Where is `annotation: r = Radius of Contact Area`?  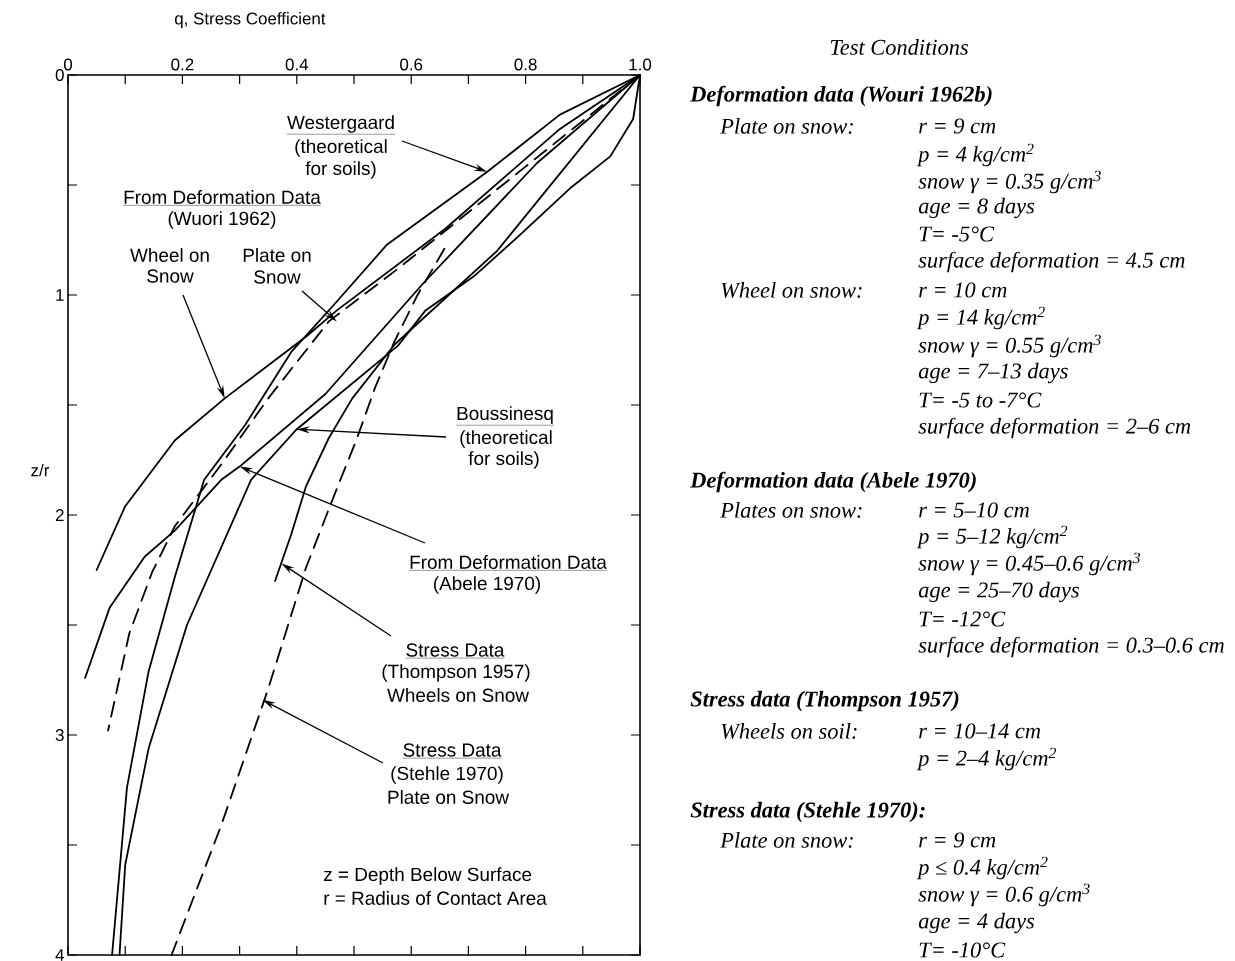
annotation: r = Radius of Contact Area is located at coordinates (435, 898).